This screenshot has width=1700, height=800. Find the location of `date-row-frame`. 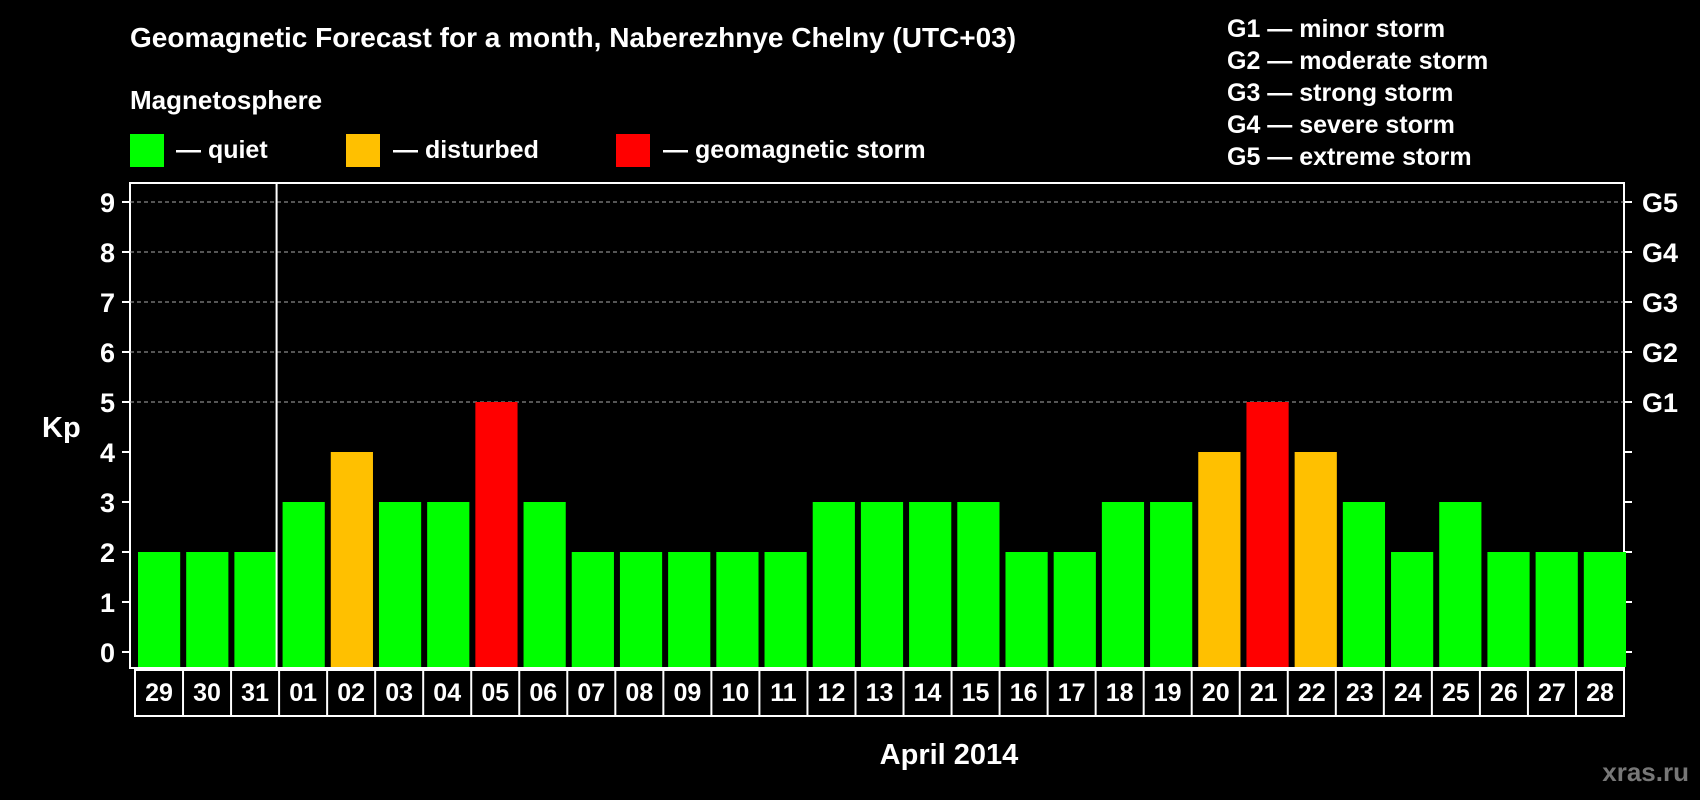

date-row-frame is located at coordinates (879, 693).